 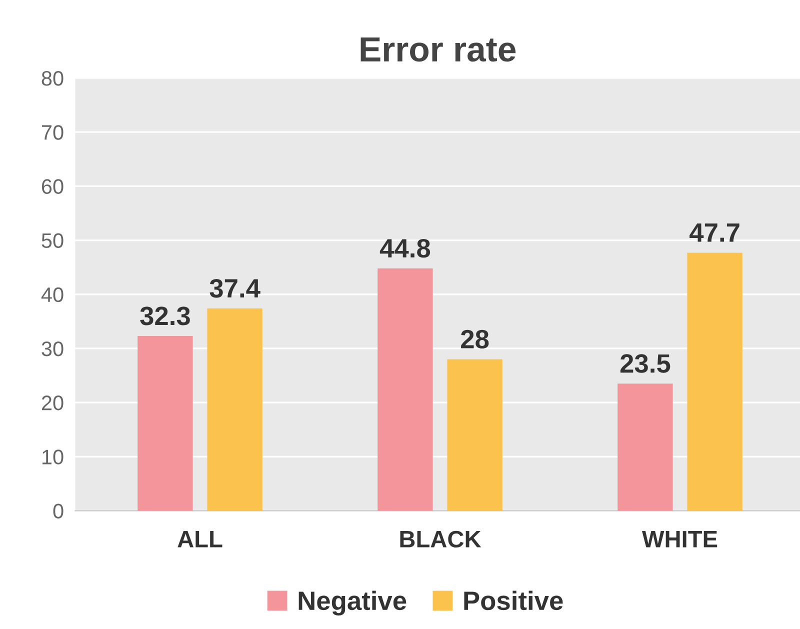 I want to click on data-label: 23.5, so click(x=645, y=363).